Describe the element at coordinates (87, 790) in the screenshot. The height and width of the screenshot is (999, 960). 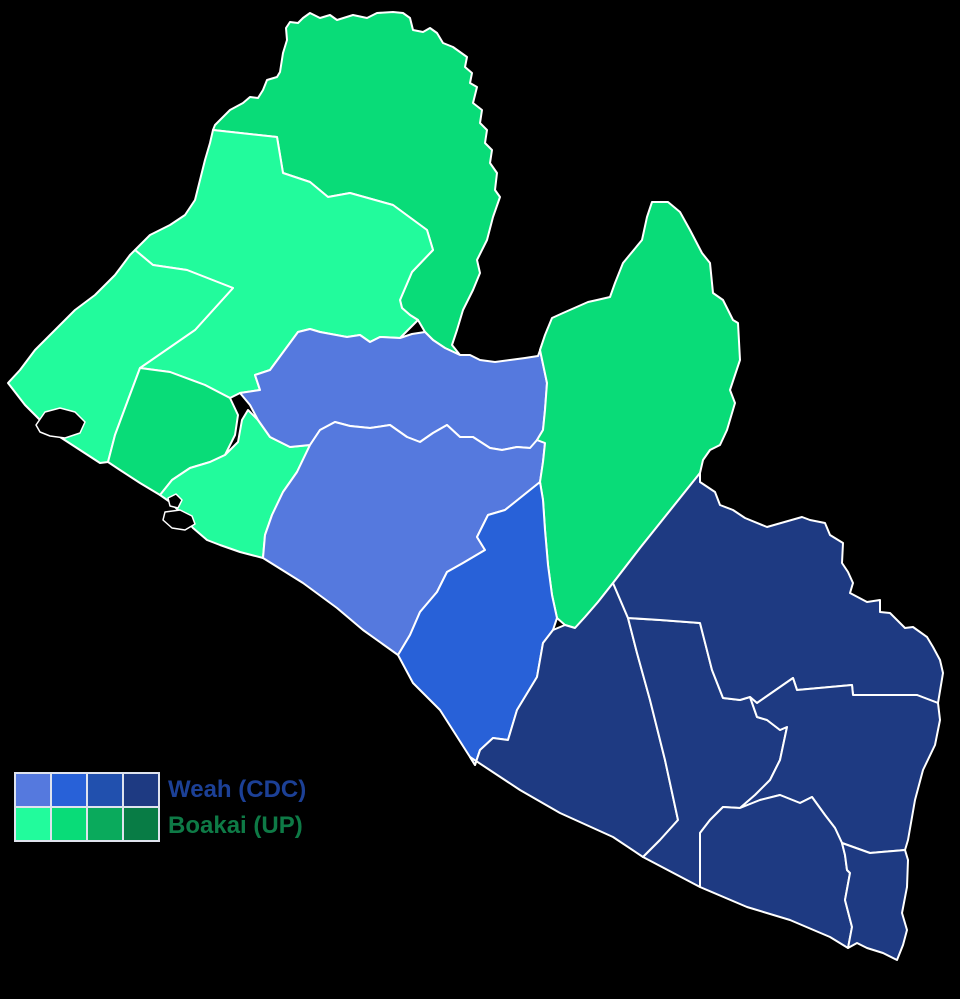
I see `legend-row-weah` at that location.